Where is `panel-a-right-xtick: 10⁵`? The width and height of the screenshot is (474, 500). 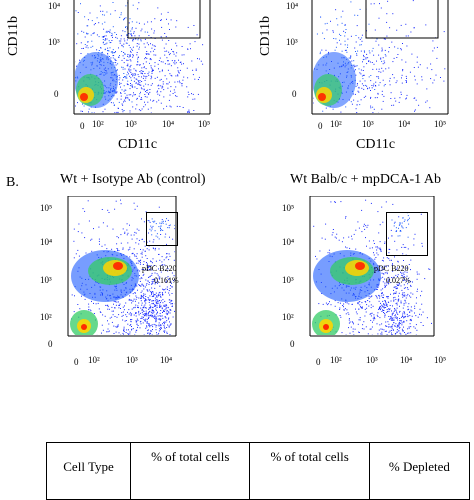
panel-a-right-xtick: 10⁵ is located at coordinates (440, 124).